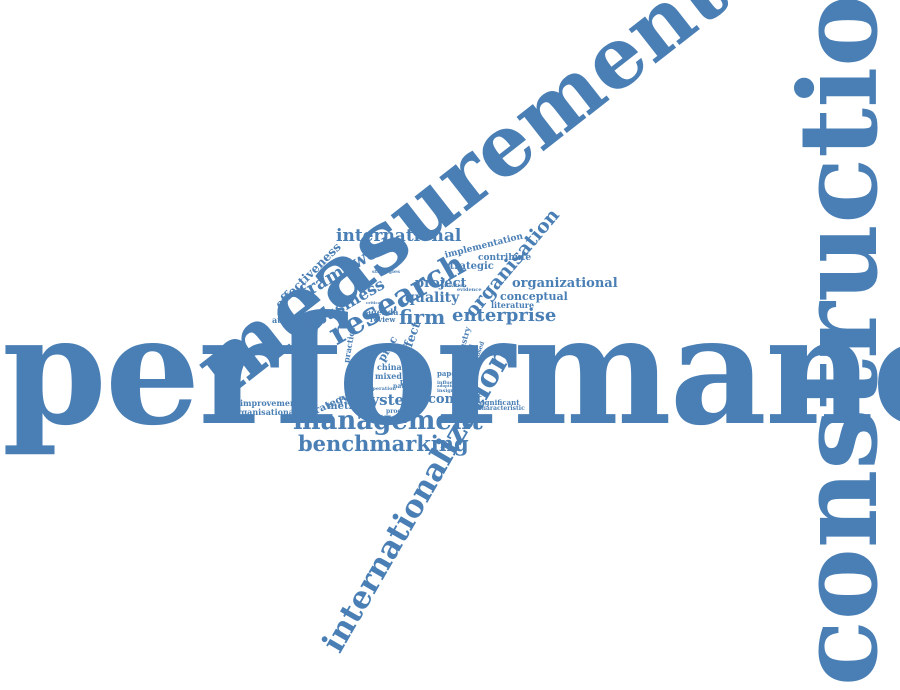 This screenshot has height=690, width=900. What do you see at coordinates (353, 398) in the screenshot?
I see `word-measure: measure` at bounding box center [353, 398].